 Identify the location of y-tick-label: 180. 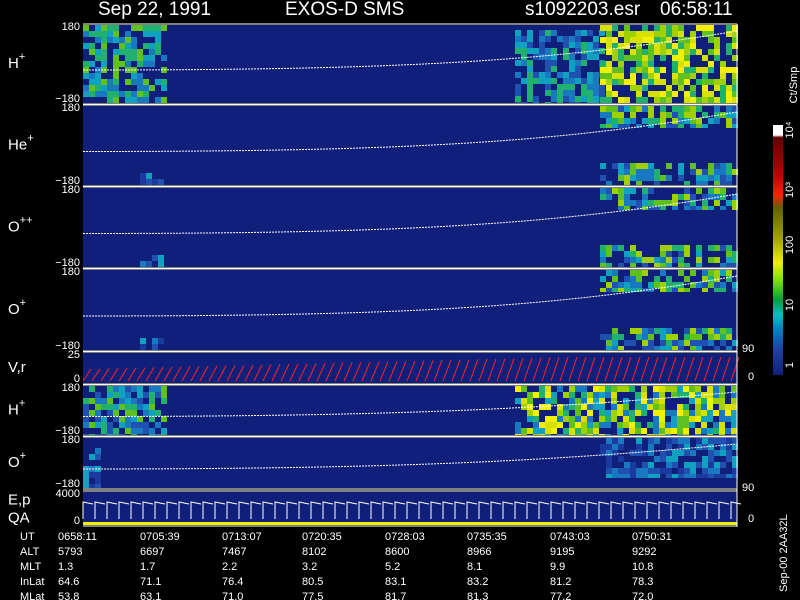
(71, 440).